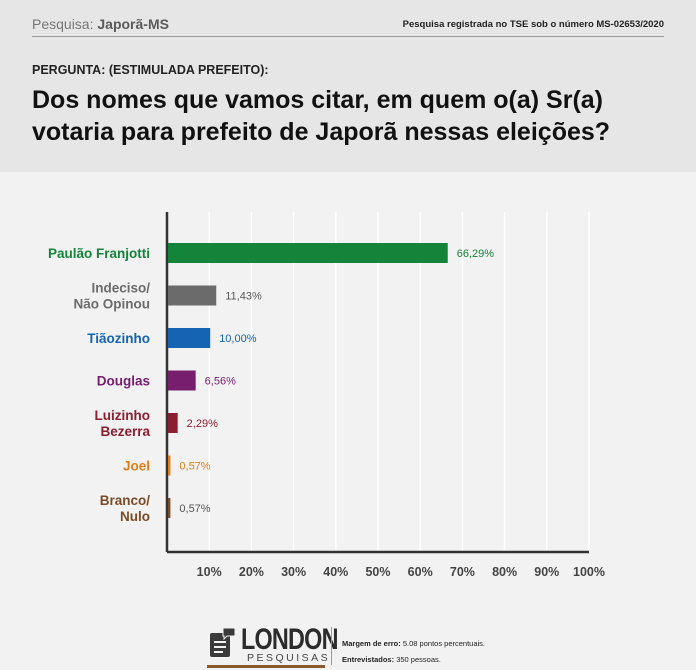  What do you see at coordinates (123, 381) in the screenshot?
I see `category-label: Douglas` at bounding box center [123, 381].